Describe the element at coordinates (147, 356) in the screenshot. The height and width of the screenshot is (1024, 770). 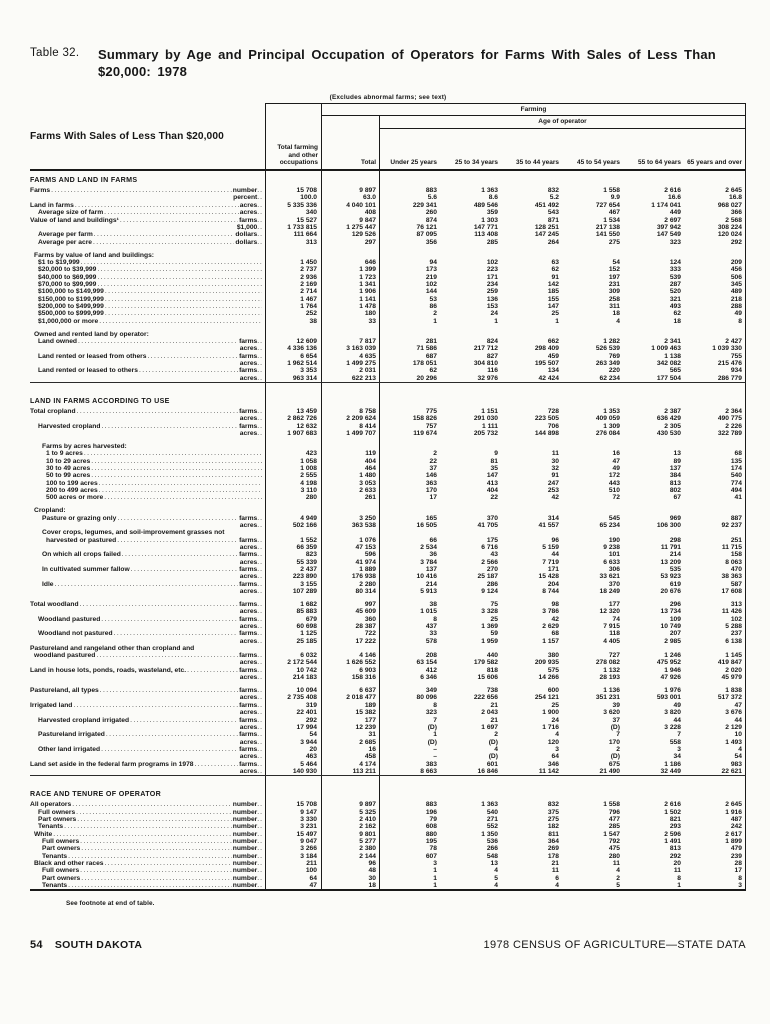
I see `row-label-cell: Land rented or leased from others farms` at that location.